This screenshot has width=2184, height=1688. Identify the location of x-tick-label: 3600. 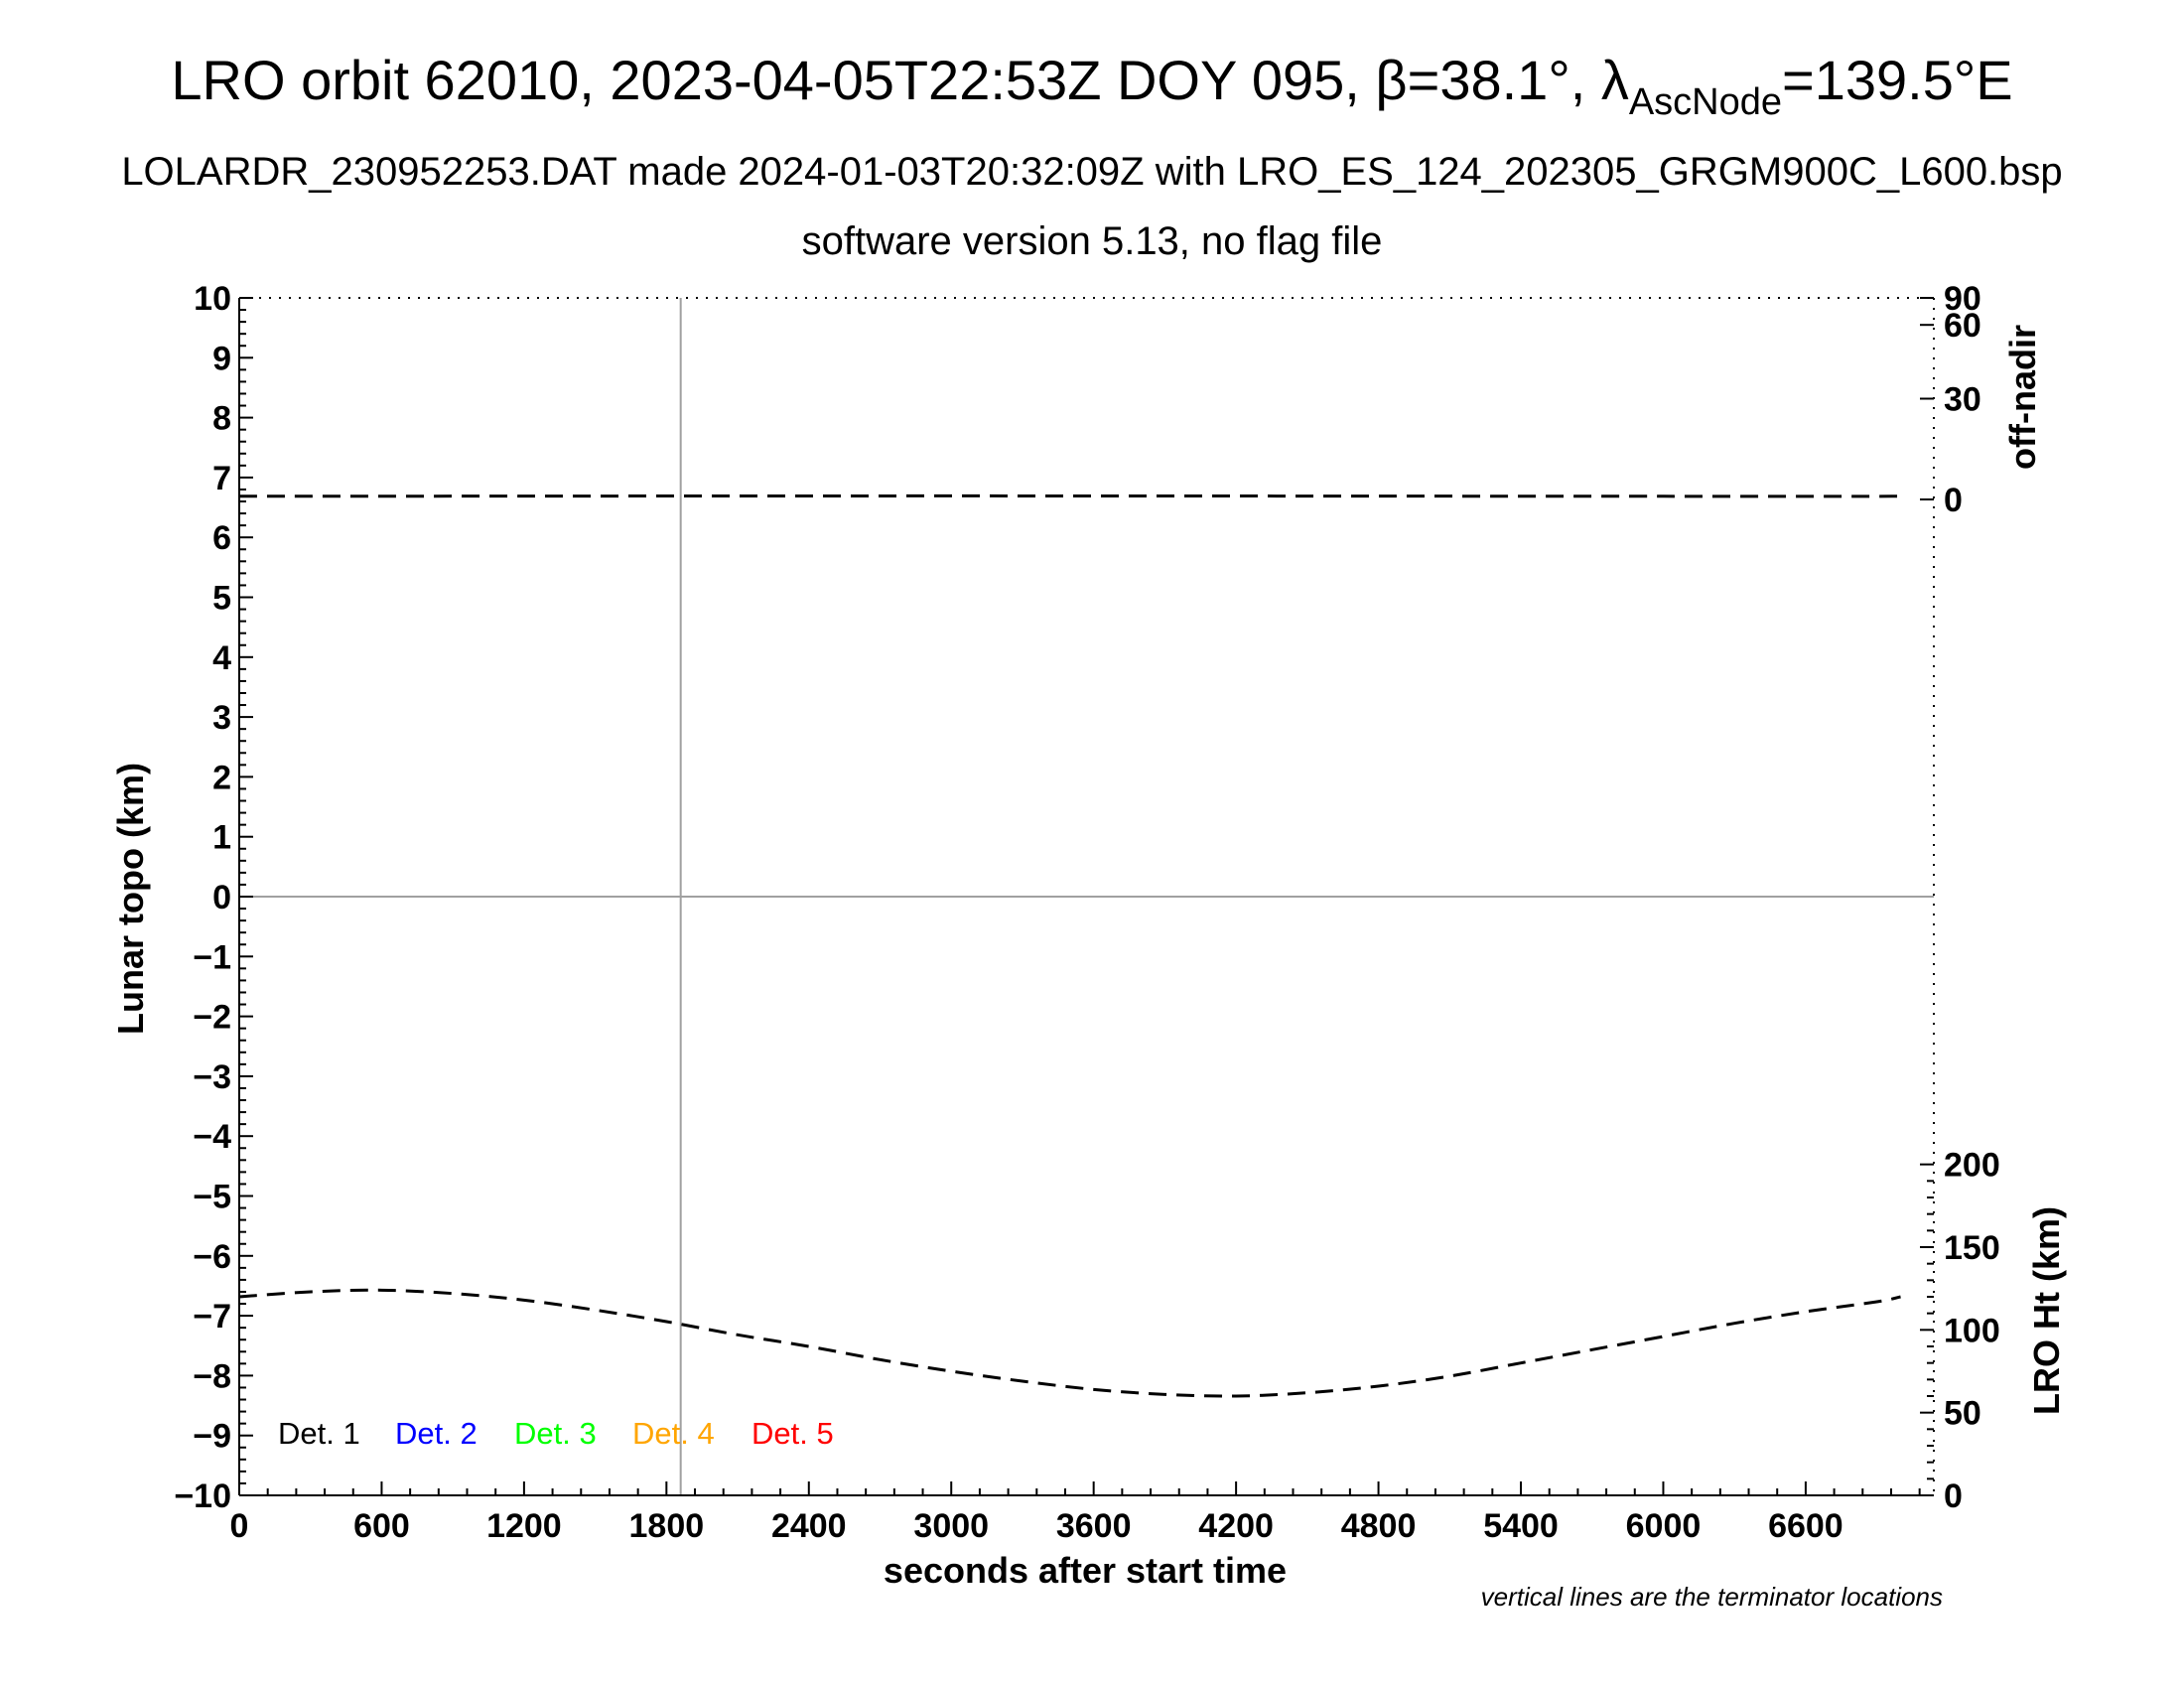
(1094, 1526).